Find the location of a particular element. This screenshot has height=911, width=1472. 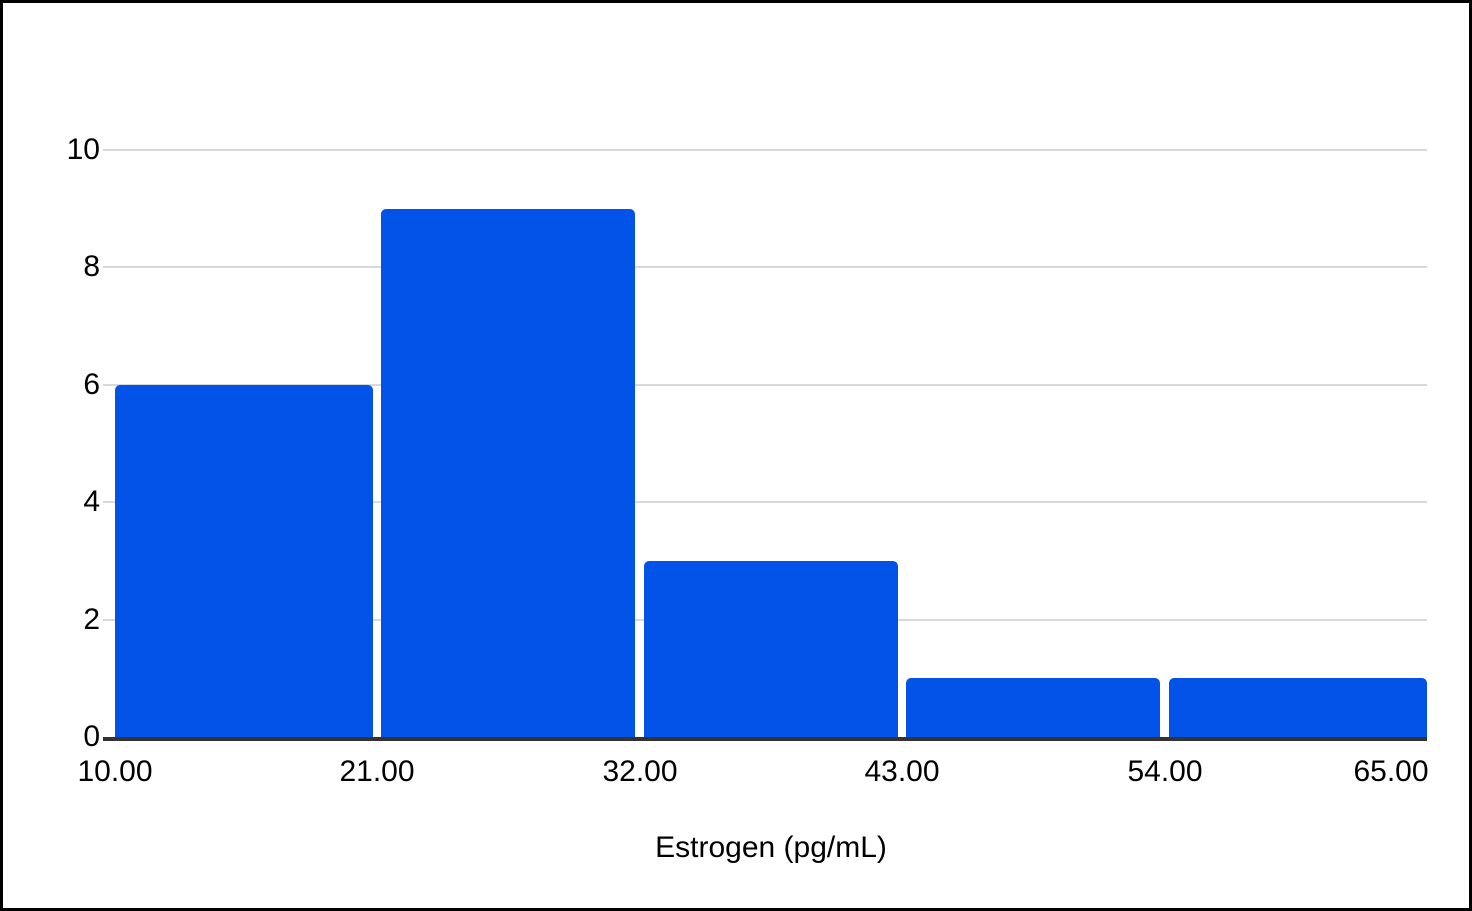

y-tick-label: 8 is located at coordinates (91, 266).